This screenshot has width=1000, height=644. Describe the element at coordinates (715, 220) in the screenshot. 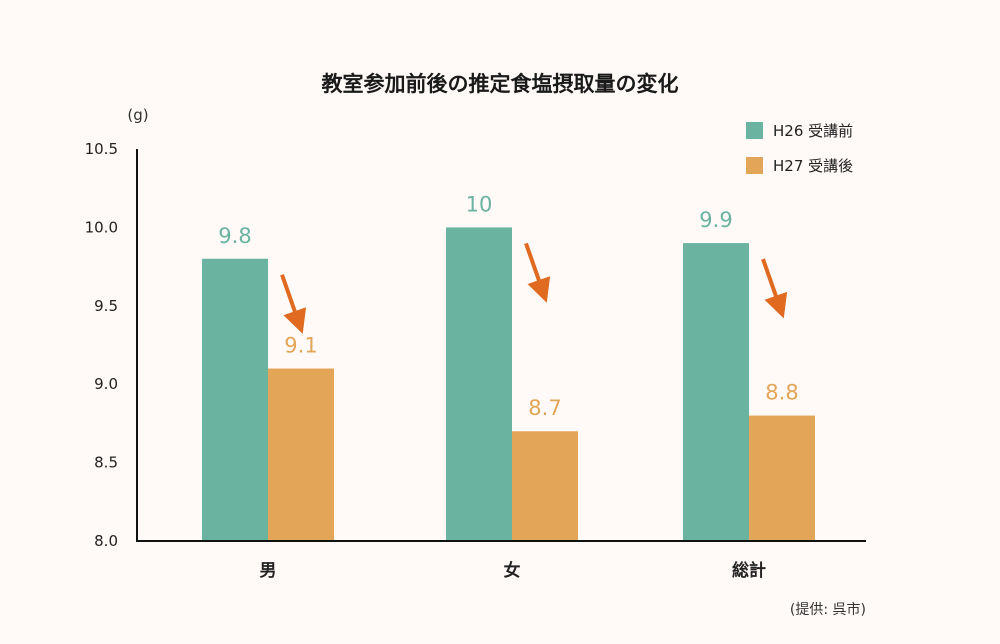

I see `bar-value-label: 9.9` at that location.